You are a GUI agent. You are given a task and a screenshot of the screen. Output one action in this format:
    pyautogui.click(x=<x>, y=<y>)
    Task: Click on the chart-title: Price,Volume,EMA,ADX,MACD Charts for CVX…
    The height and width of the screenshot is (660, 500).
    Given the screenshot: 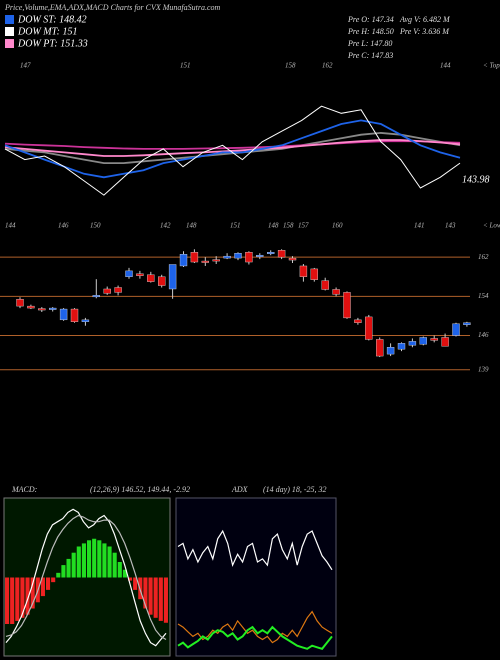 What is the action you would take?
    pyautogui.click(x=112, y=7)
    